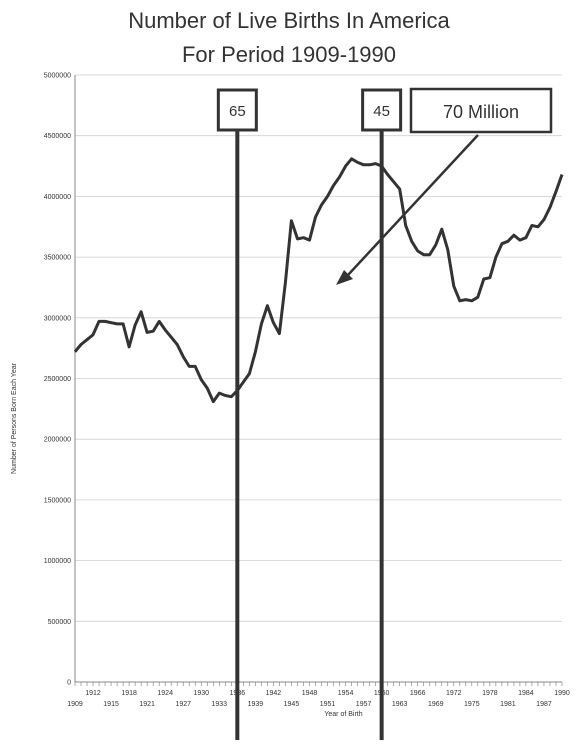  Describe the element at coordinates (364, 704) in the screenshot. I see `x-tick-label: 1957` at that location.